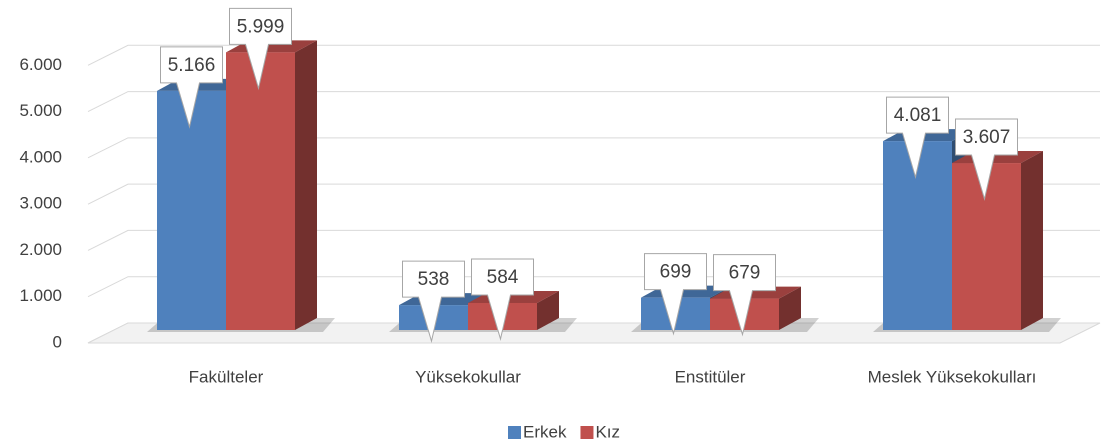  Describe the element at coordinates (40, 249) in the screenshot. I see `y-tick-label: 2.000` at that location.